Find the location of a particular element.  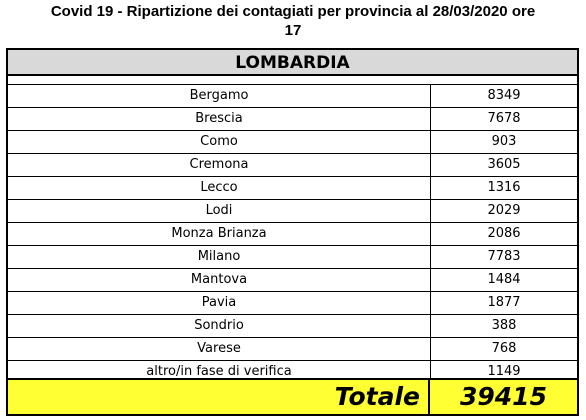

province-value: 3605 is located at coordinates (503, 165).